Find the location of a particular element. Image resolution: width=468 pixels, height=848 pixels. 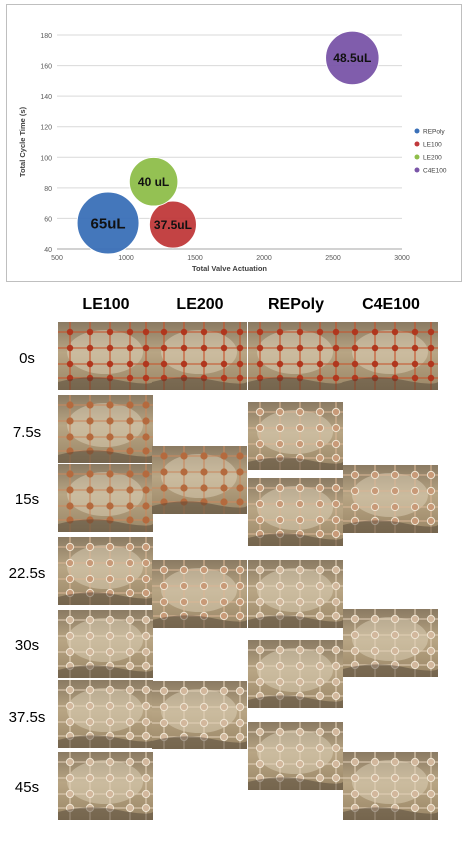

column-header-le100: LE100 is located at coordinates (106, 304).